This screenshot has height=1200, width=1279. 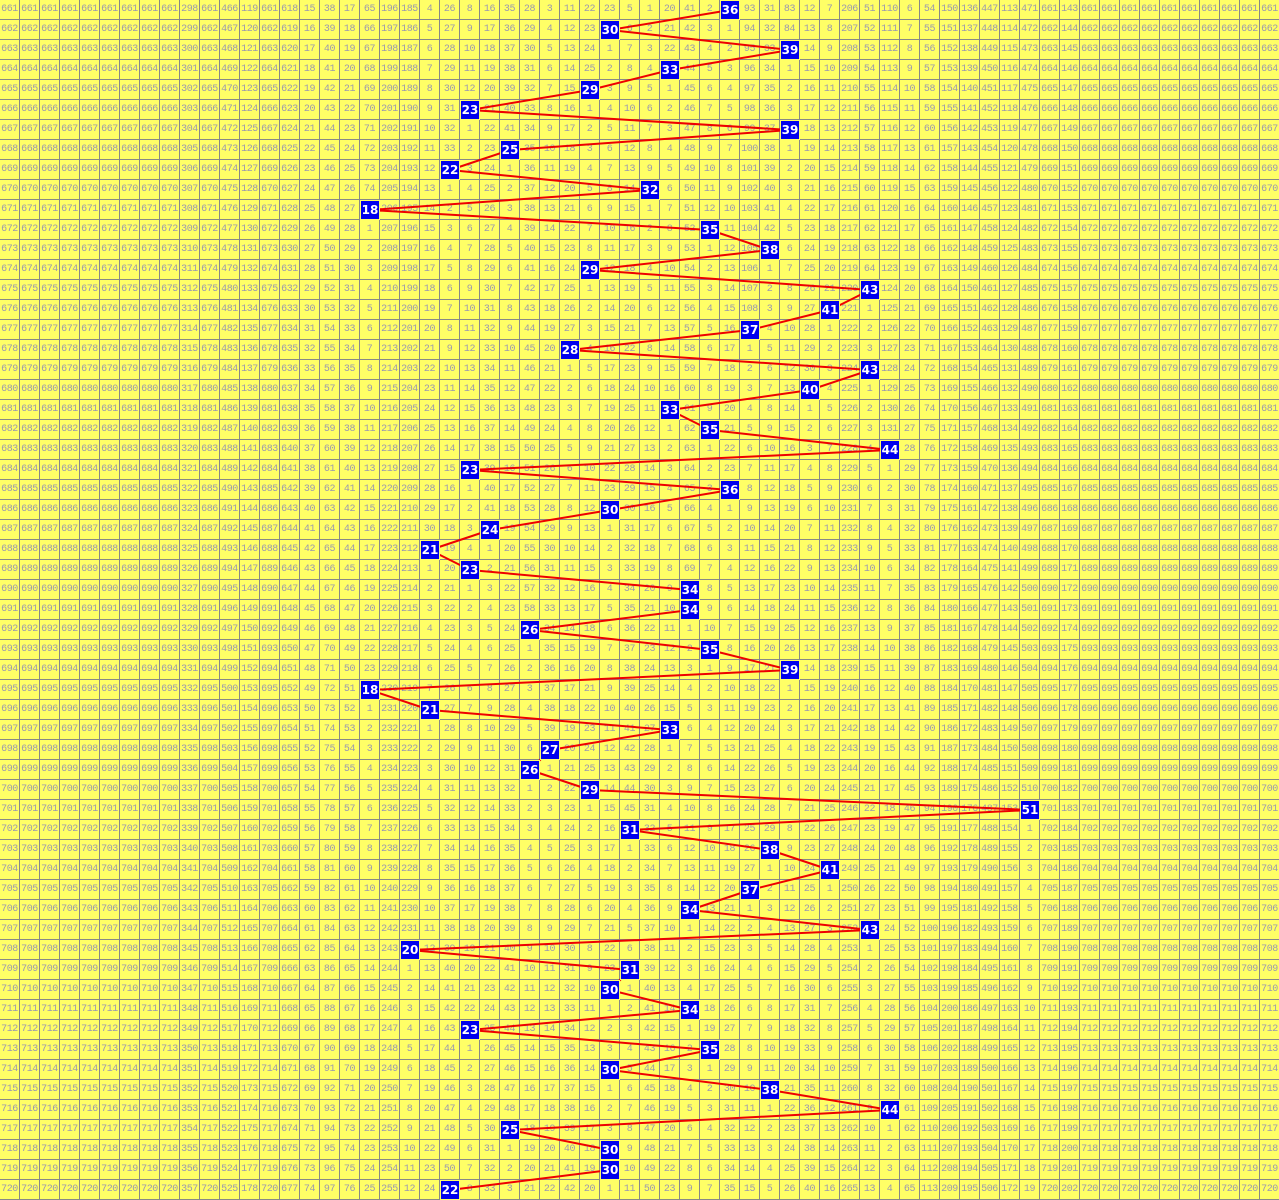 I want to click on omission-cell: 73, so click(x=330, y=710).